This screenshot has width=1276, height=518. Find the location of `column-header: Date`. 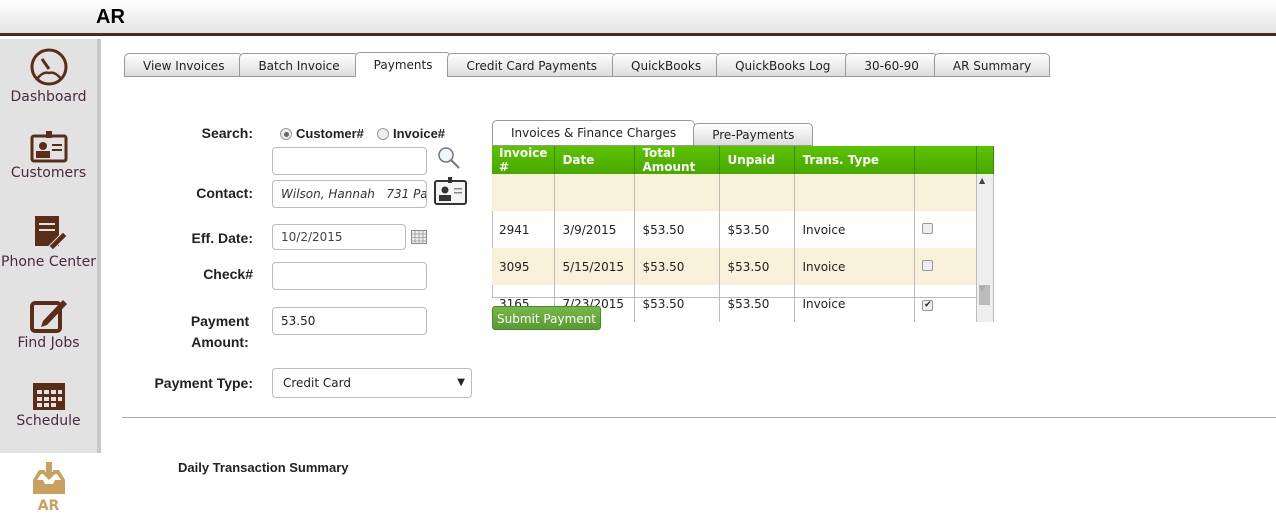

column-header: Date is located at coordinates (595, 160).